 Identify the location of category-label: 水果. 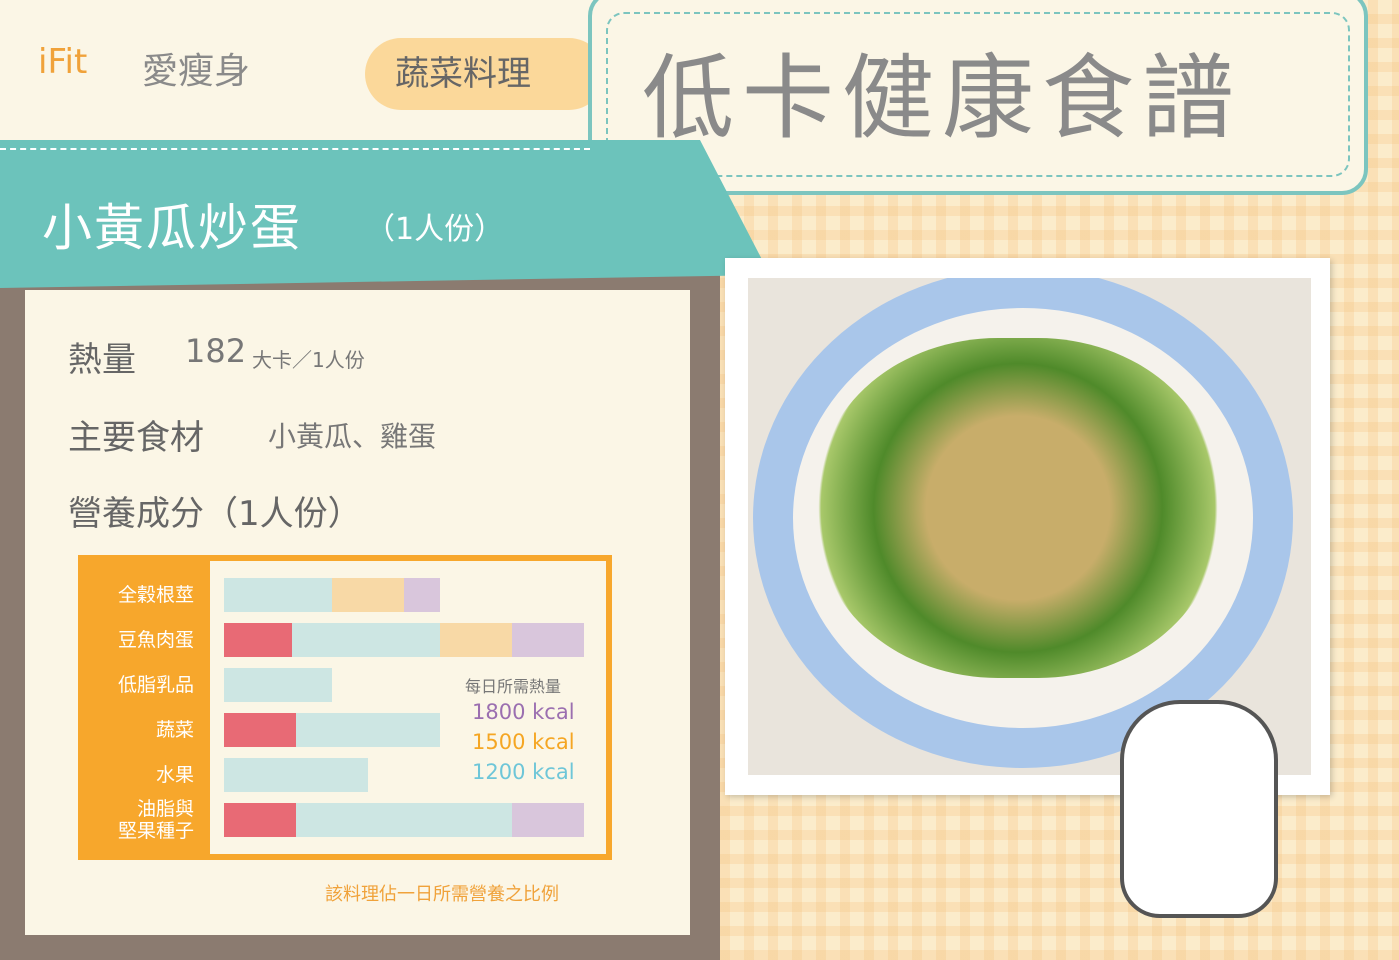
(174, 775).